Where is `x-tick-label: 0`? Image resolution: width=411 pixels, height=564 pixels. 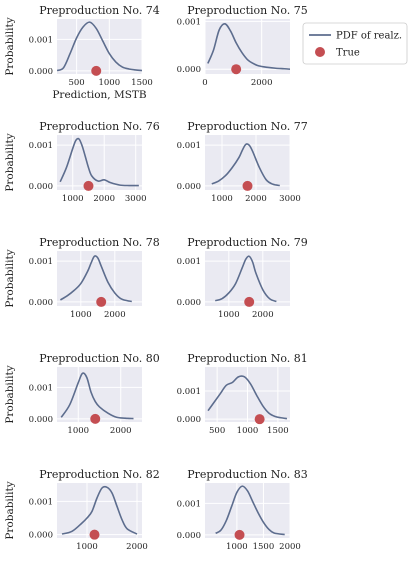
x-tick-label: 0 is located at coordinates (204, 83).